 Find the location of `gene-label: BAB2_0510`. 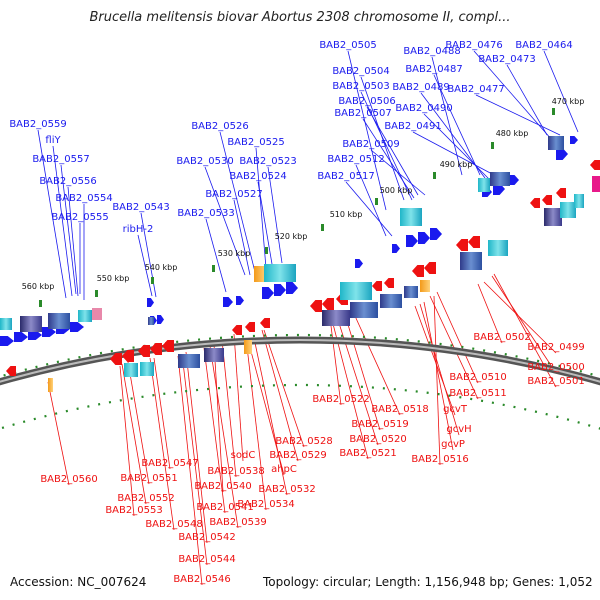

gene-label: BAB2_0510 is located at coordinates (477, 377).